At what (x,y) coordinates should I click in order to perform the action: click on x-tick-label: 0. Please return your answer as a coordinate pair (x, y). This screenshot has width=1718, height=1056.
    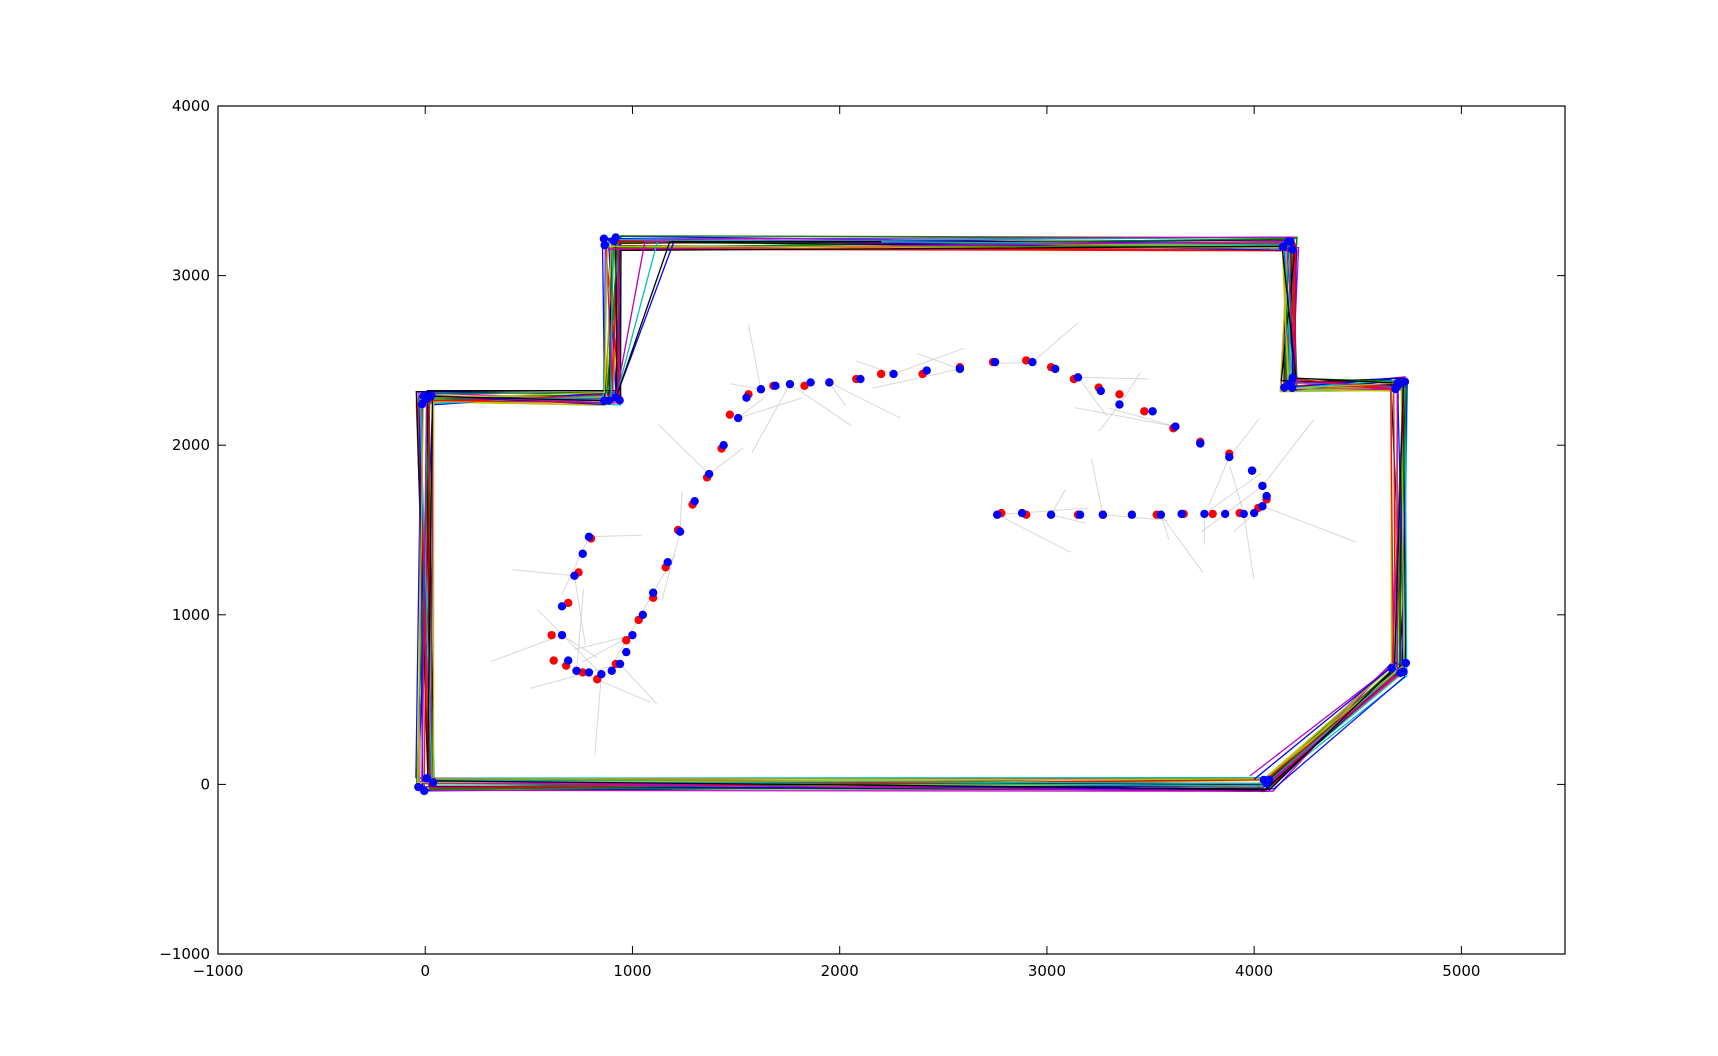
    Looking at the image, I should click on (425, 971).